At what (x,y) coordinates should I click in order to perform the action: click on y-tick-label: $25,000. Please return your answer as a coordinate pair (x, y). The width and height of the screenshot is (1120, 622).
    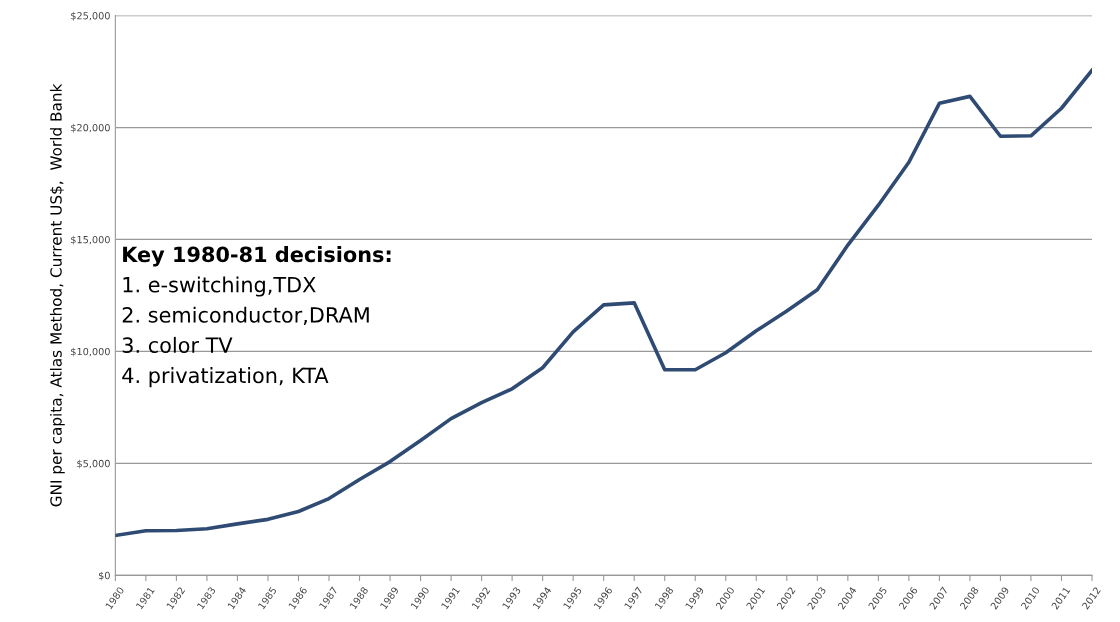
    Looking at the image, I should click on (90, 16).